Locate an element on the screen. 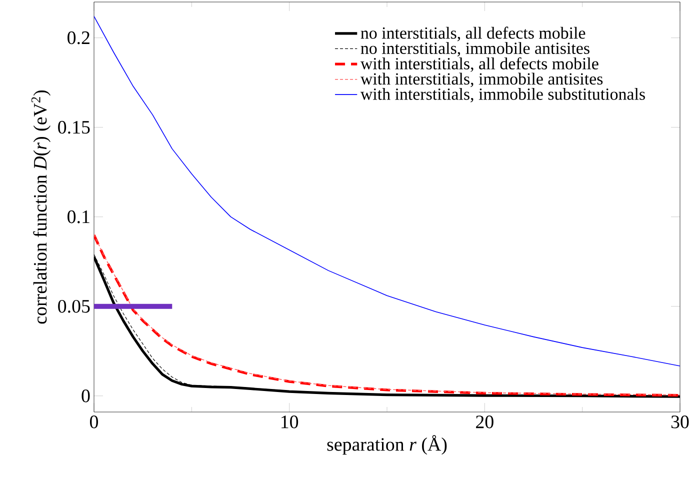  x-tick-label: 20 is located at coordinates (485, 422).